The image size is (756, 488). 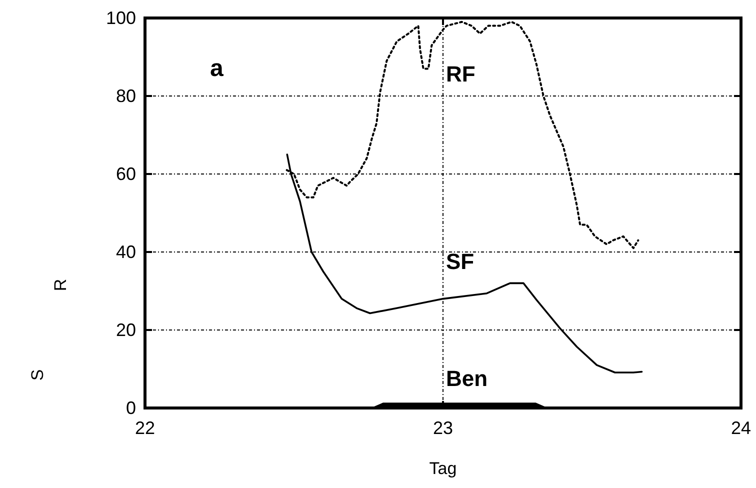 What do you see at coordinates (460, 261) in the screenshot?
I see `series-label: SF` at bounding box center [460, 261].